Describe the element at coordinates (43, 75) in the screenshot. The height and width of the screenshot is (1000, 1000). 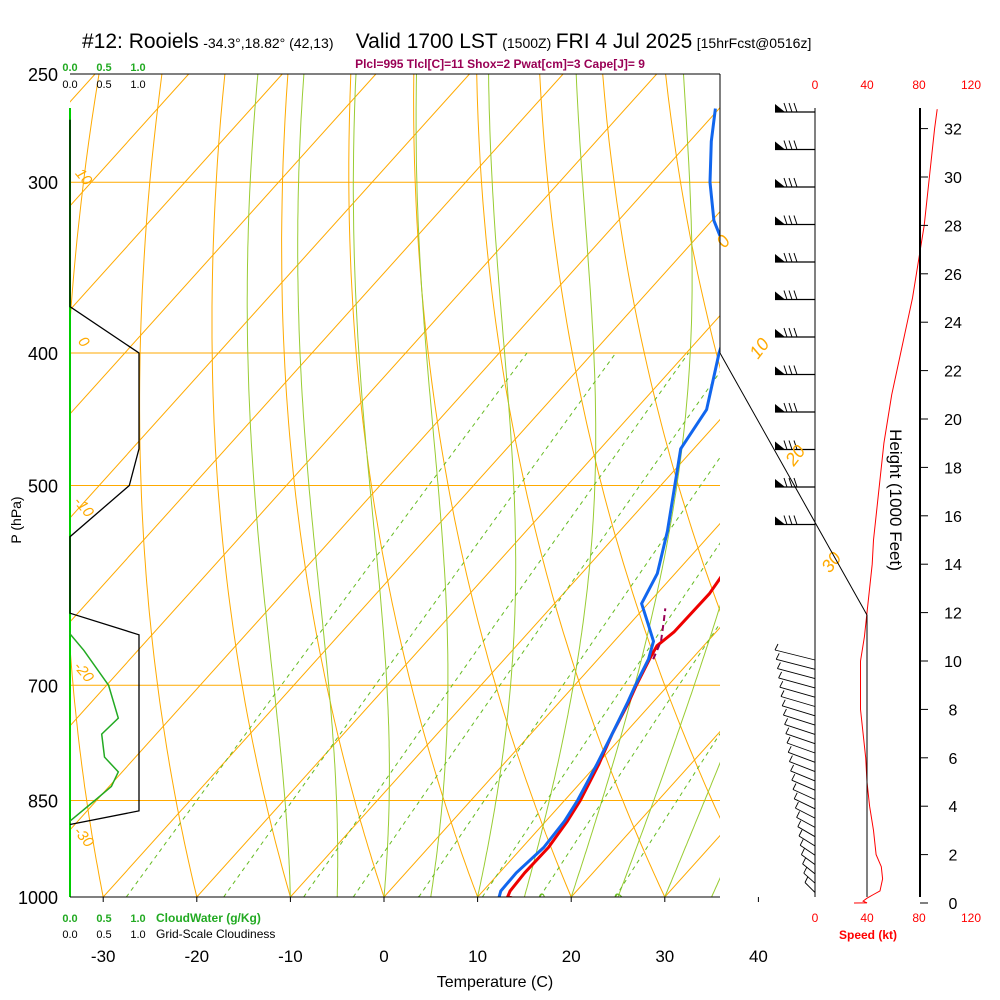
I see `pressure-tick-label: 250` at that location.